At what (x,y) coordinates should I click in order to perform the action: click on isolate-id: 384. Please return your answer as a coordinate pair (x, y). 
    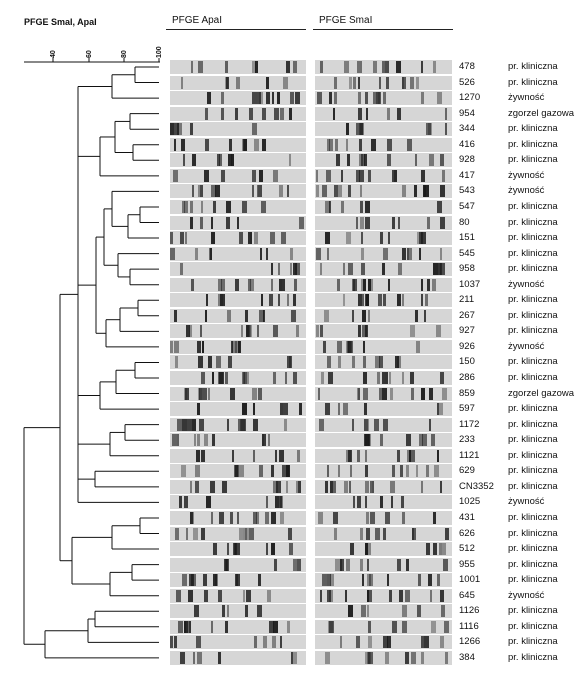
    Looking at the image, I should click on (467, 657).